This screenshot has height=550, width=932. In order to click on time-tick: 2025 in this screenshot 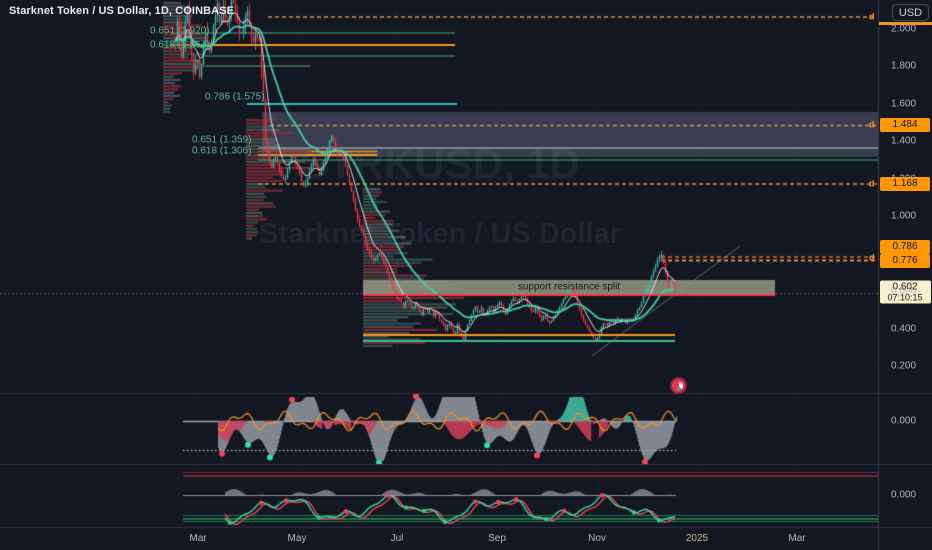, I will do `click(697, 538)`.